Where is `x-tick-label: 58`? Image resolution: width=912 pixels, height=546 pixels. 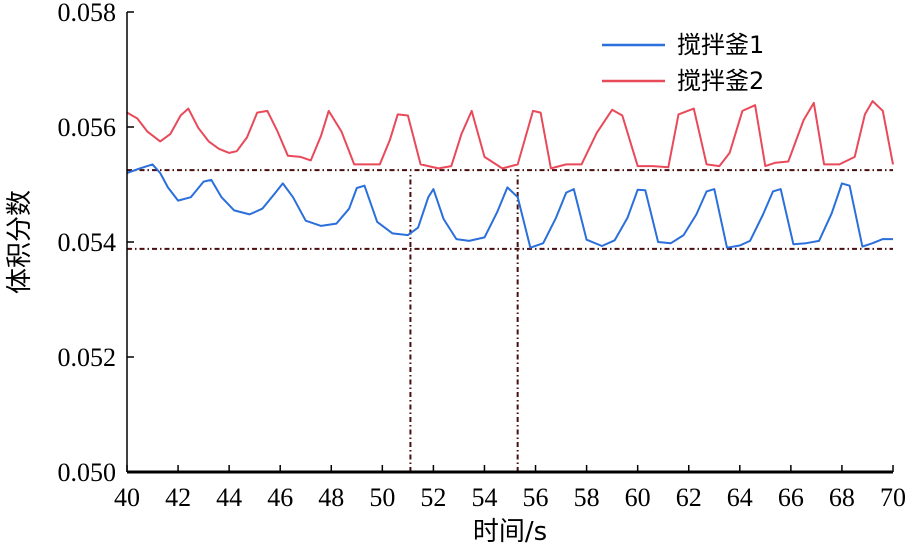 x-tick-label: 58 is located at coordinates (587, 497).